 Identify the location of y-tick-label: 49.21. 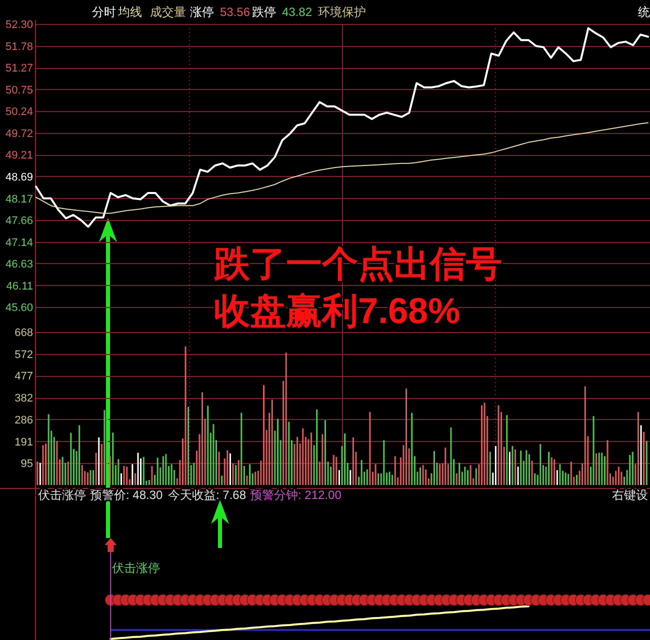
(19, 156).